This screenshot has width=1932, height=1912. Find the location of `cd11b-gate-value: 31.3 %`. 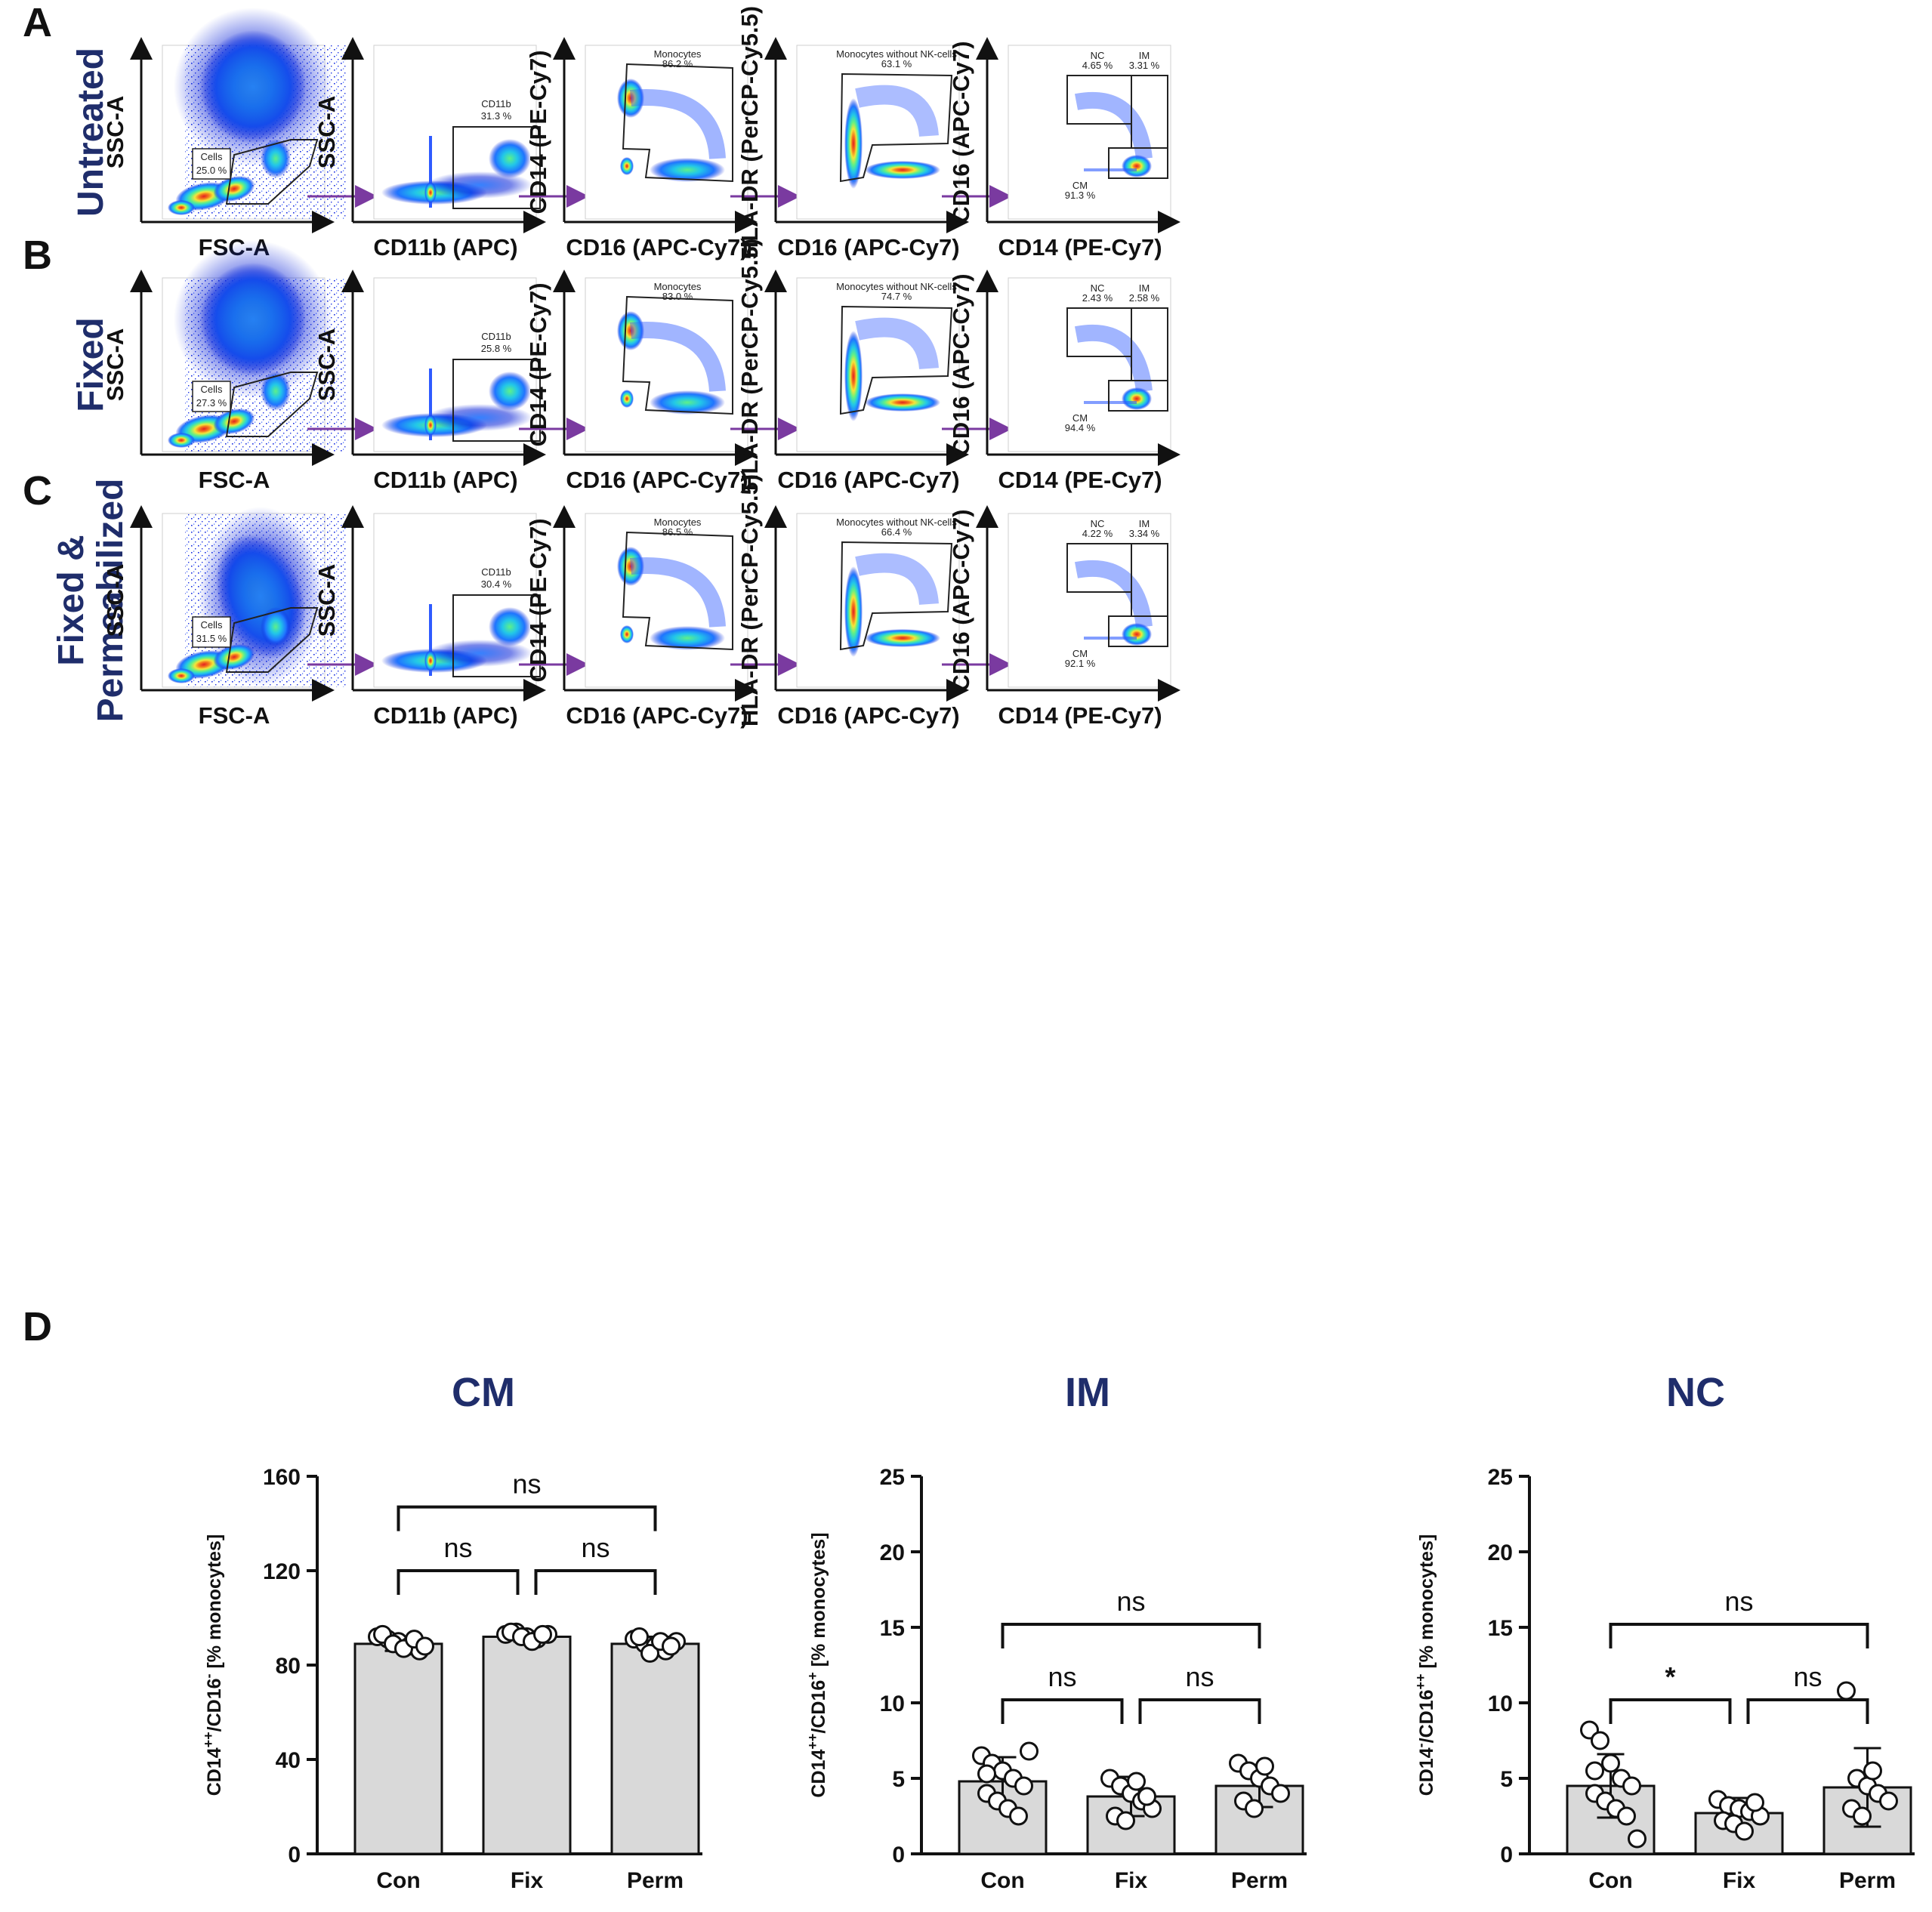

cd11b-gate-value: 31.3 % is located at coordinates (497, 116).